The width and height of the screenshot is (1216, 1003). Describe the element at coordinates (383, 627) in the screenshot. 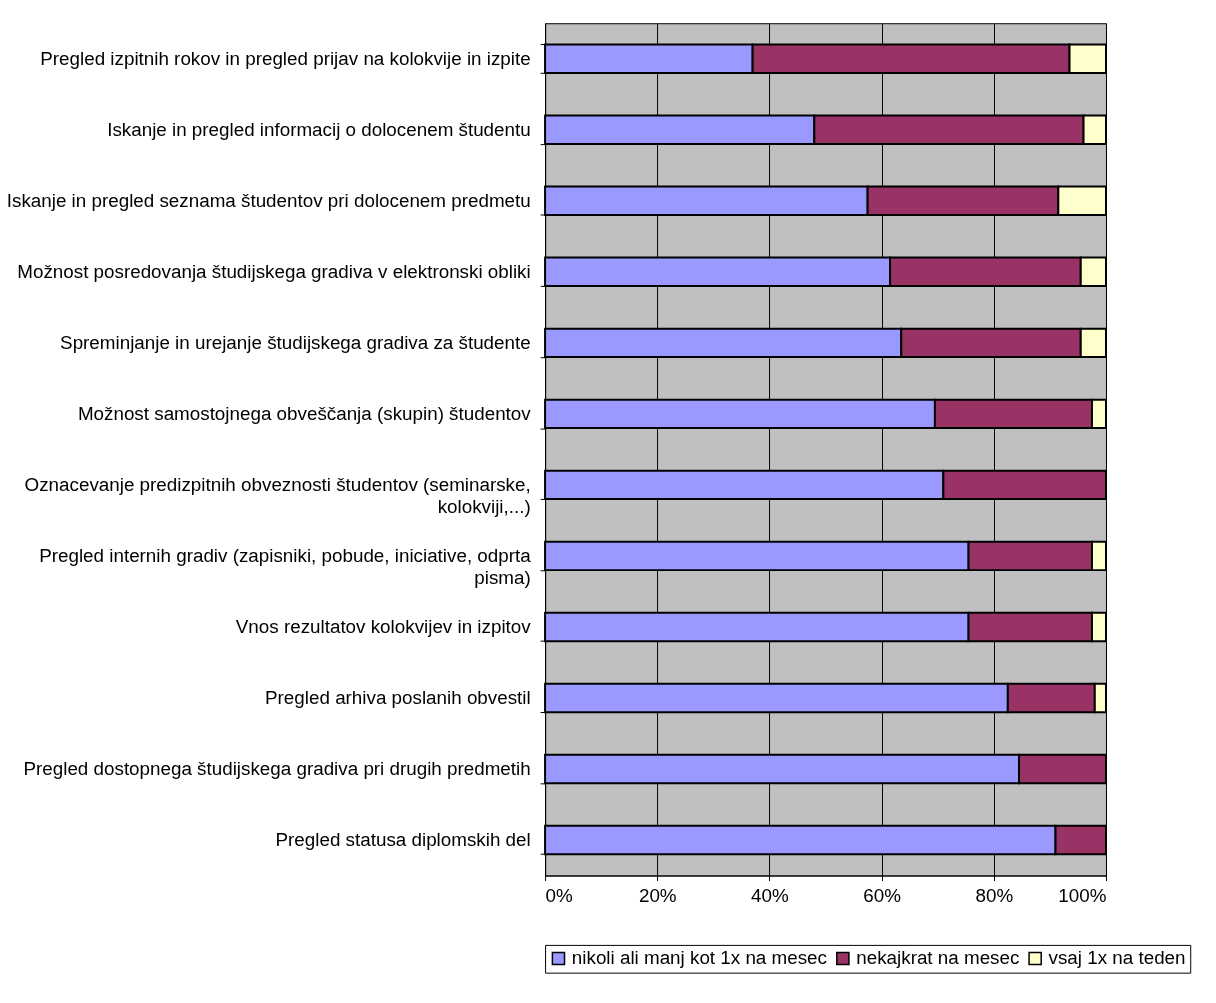

I see `y-tick-label: Vnos rezultatov kolokvijev in izpitov` at that location.